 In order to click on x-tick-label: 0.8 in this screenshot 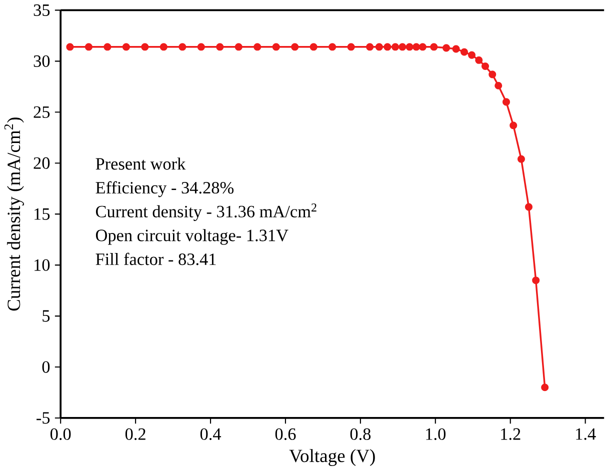, I will do `click(360, 434)`.